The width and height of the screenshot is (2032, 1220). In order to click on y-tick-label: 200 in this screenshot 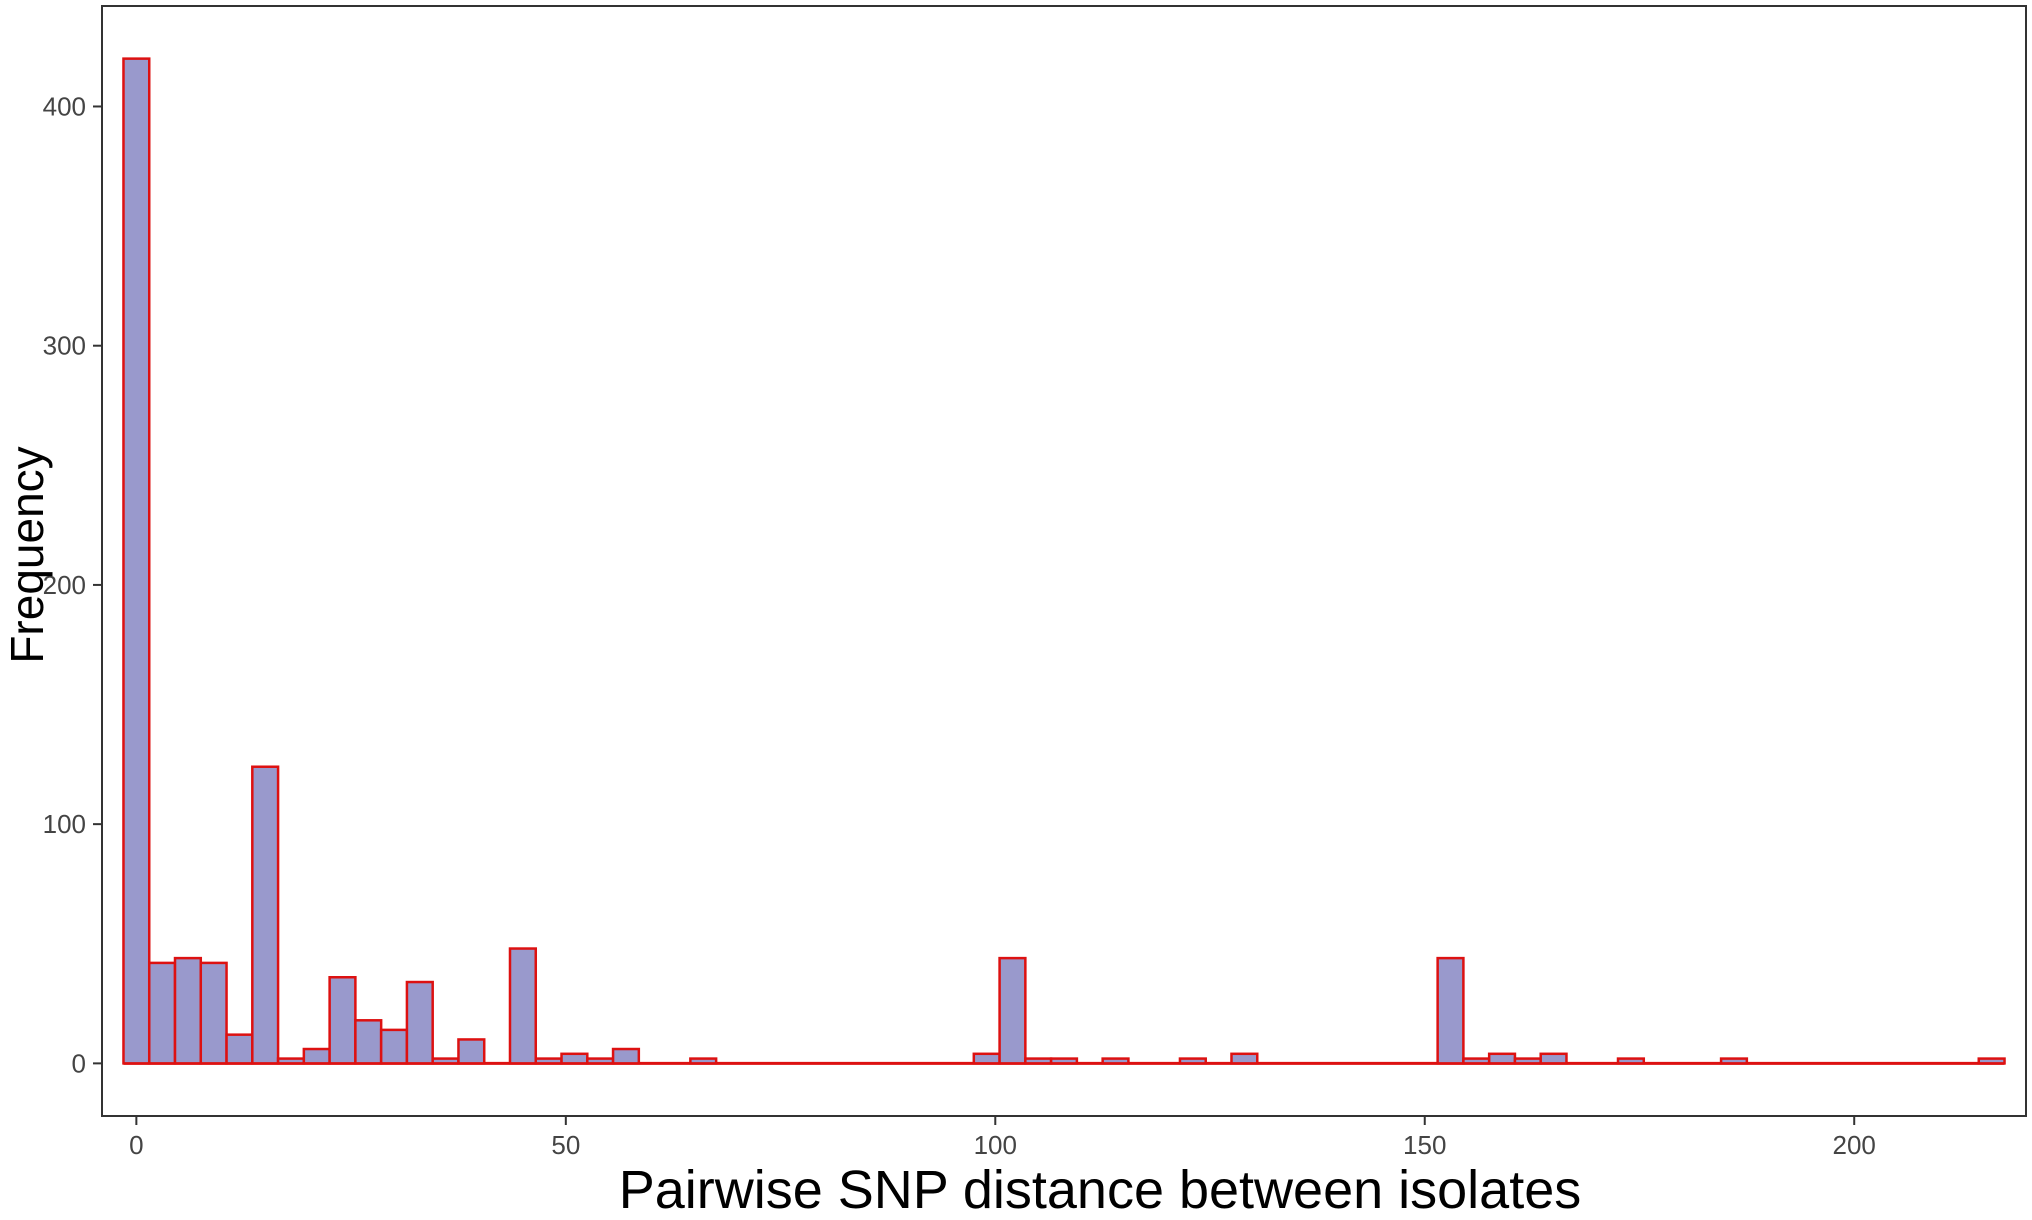, I will do `click(64, 585)`.